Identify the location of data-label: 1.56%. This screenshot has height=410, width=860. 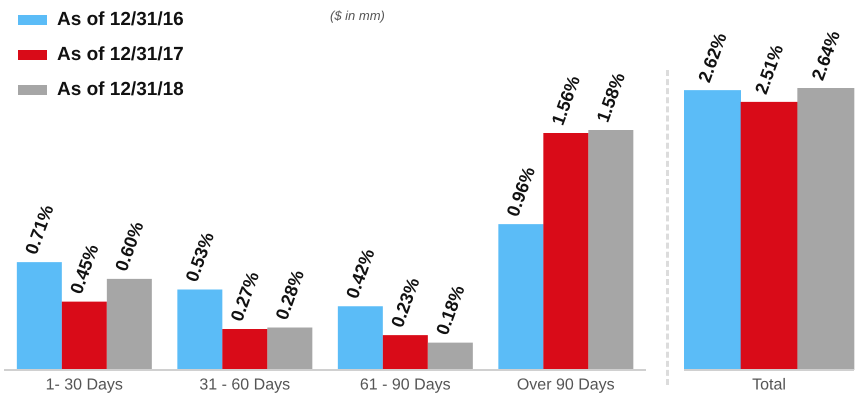
(566, 100).